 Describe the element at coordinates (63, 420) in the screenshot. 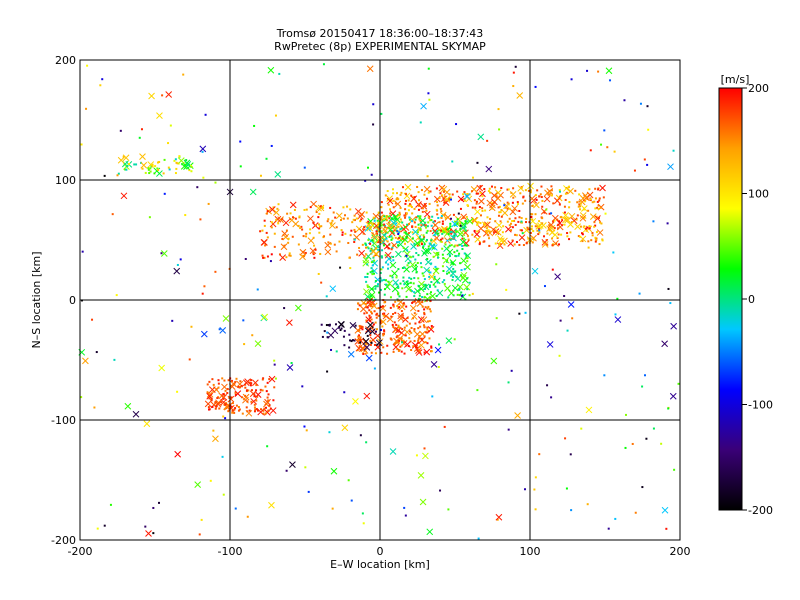

I see `y-tick-label: -100` at that location.